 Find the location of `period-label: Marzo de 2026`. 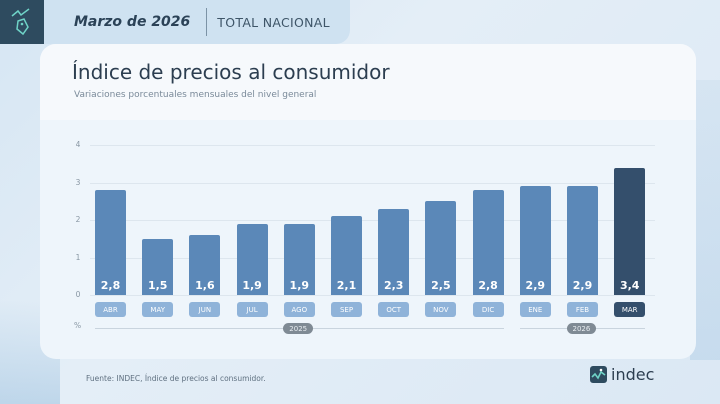

period-label: Marzo de 2026 is located at coordinates (132, 22).